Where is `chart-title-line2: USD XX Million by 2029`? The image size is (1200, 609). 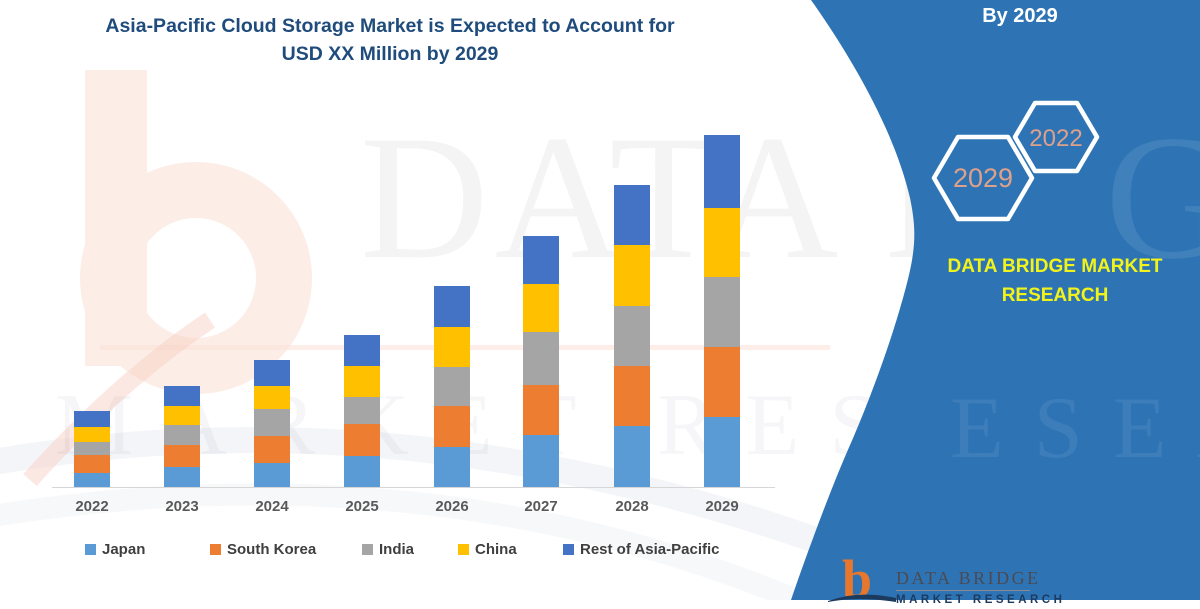
chart-title-line2: USD XX Million by 2029 is located at coordinates (390, 54).